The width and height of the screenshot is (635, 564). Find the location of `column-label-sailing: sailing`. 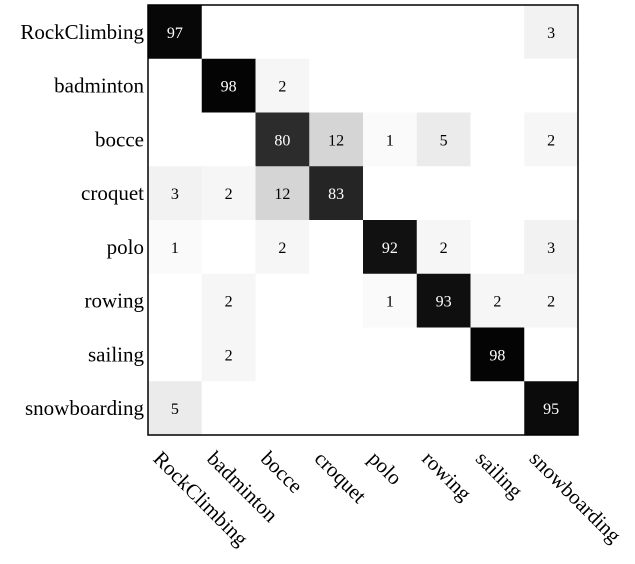

column-label-sailing: sailing is located at coordinates (499, 474).